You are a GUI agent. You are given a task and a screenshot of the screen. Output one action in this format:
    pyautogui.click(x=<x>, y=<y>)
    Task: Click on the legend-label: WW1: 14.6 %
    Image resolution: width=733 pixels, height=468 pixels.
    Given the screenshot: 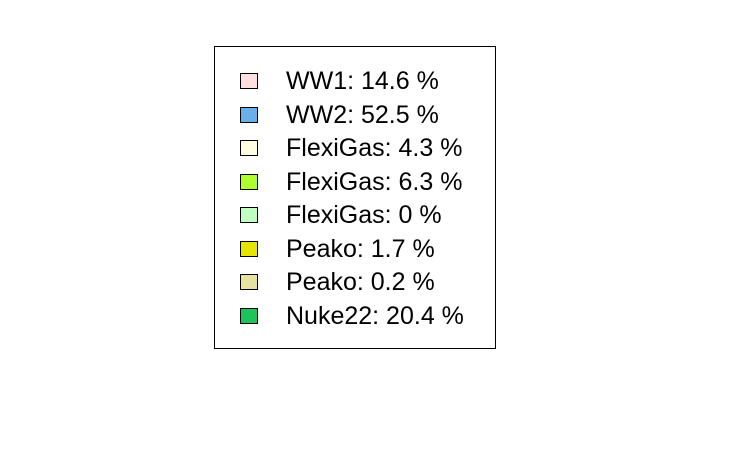 What is the action you would take?
    pyautogui.click(x=362, y=81)
    